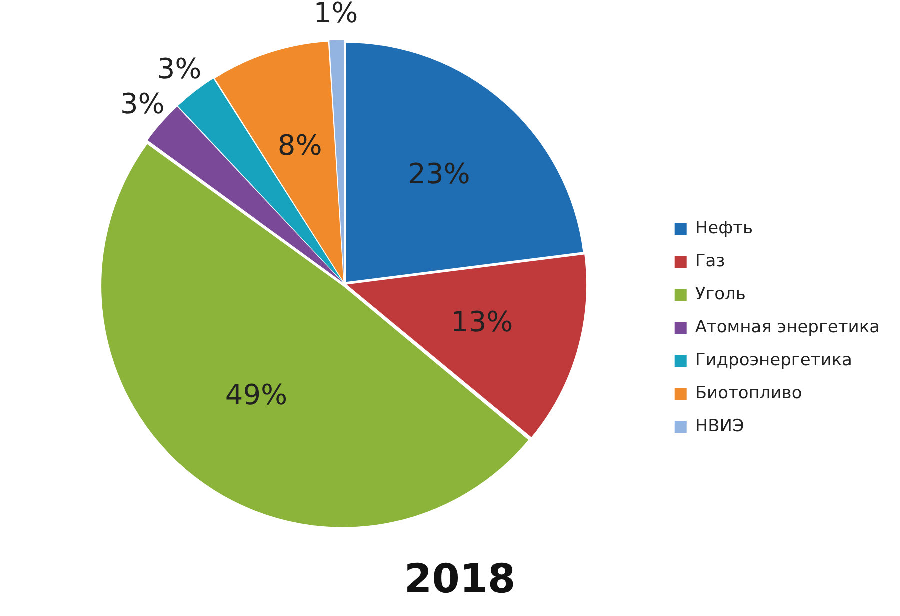  I want to click on legend-label: Атомная энергетика, so click(787, 327).